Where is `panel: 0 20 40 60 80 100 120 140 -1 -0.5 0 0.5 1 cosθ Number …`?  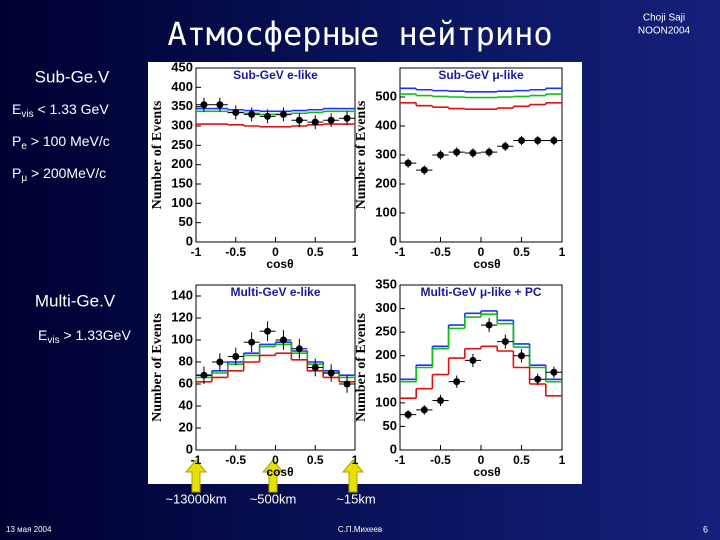 panel: 0 20 40 60 80 100 120 140 -1 -0.5 0 0.5 1 cosθ Number … is located at coordinates (254, 381).